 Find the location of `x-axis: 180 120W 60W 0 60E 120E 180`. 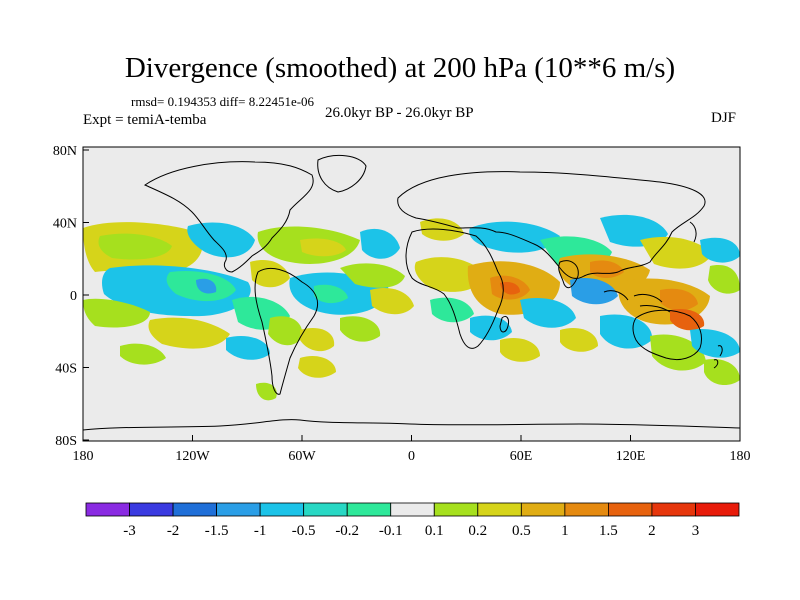

x-axis: 180 120W 60W 0 60E 120E 180 is located at coordinates (412, 449).